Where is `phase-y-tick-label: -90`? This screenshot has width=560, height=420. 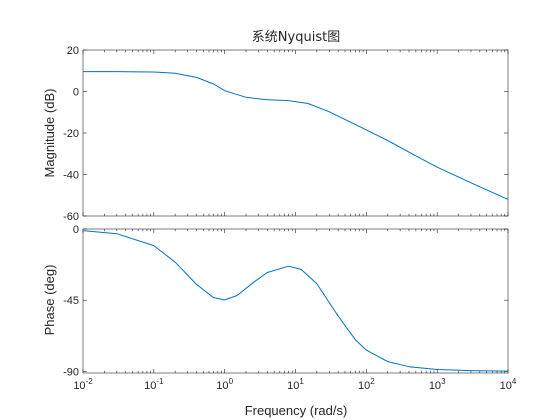 phase-y-tick-label: -90 is located at coordinates (71, 372).